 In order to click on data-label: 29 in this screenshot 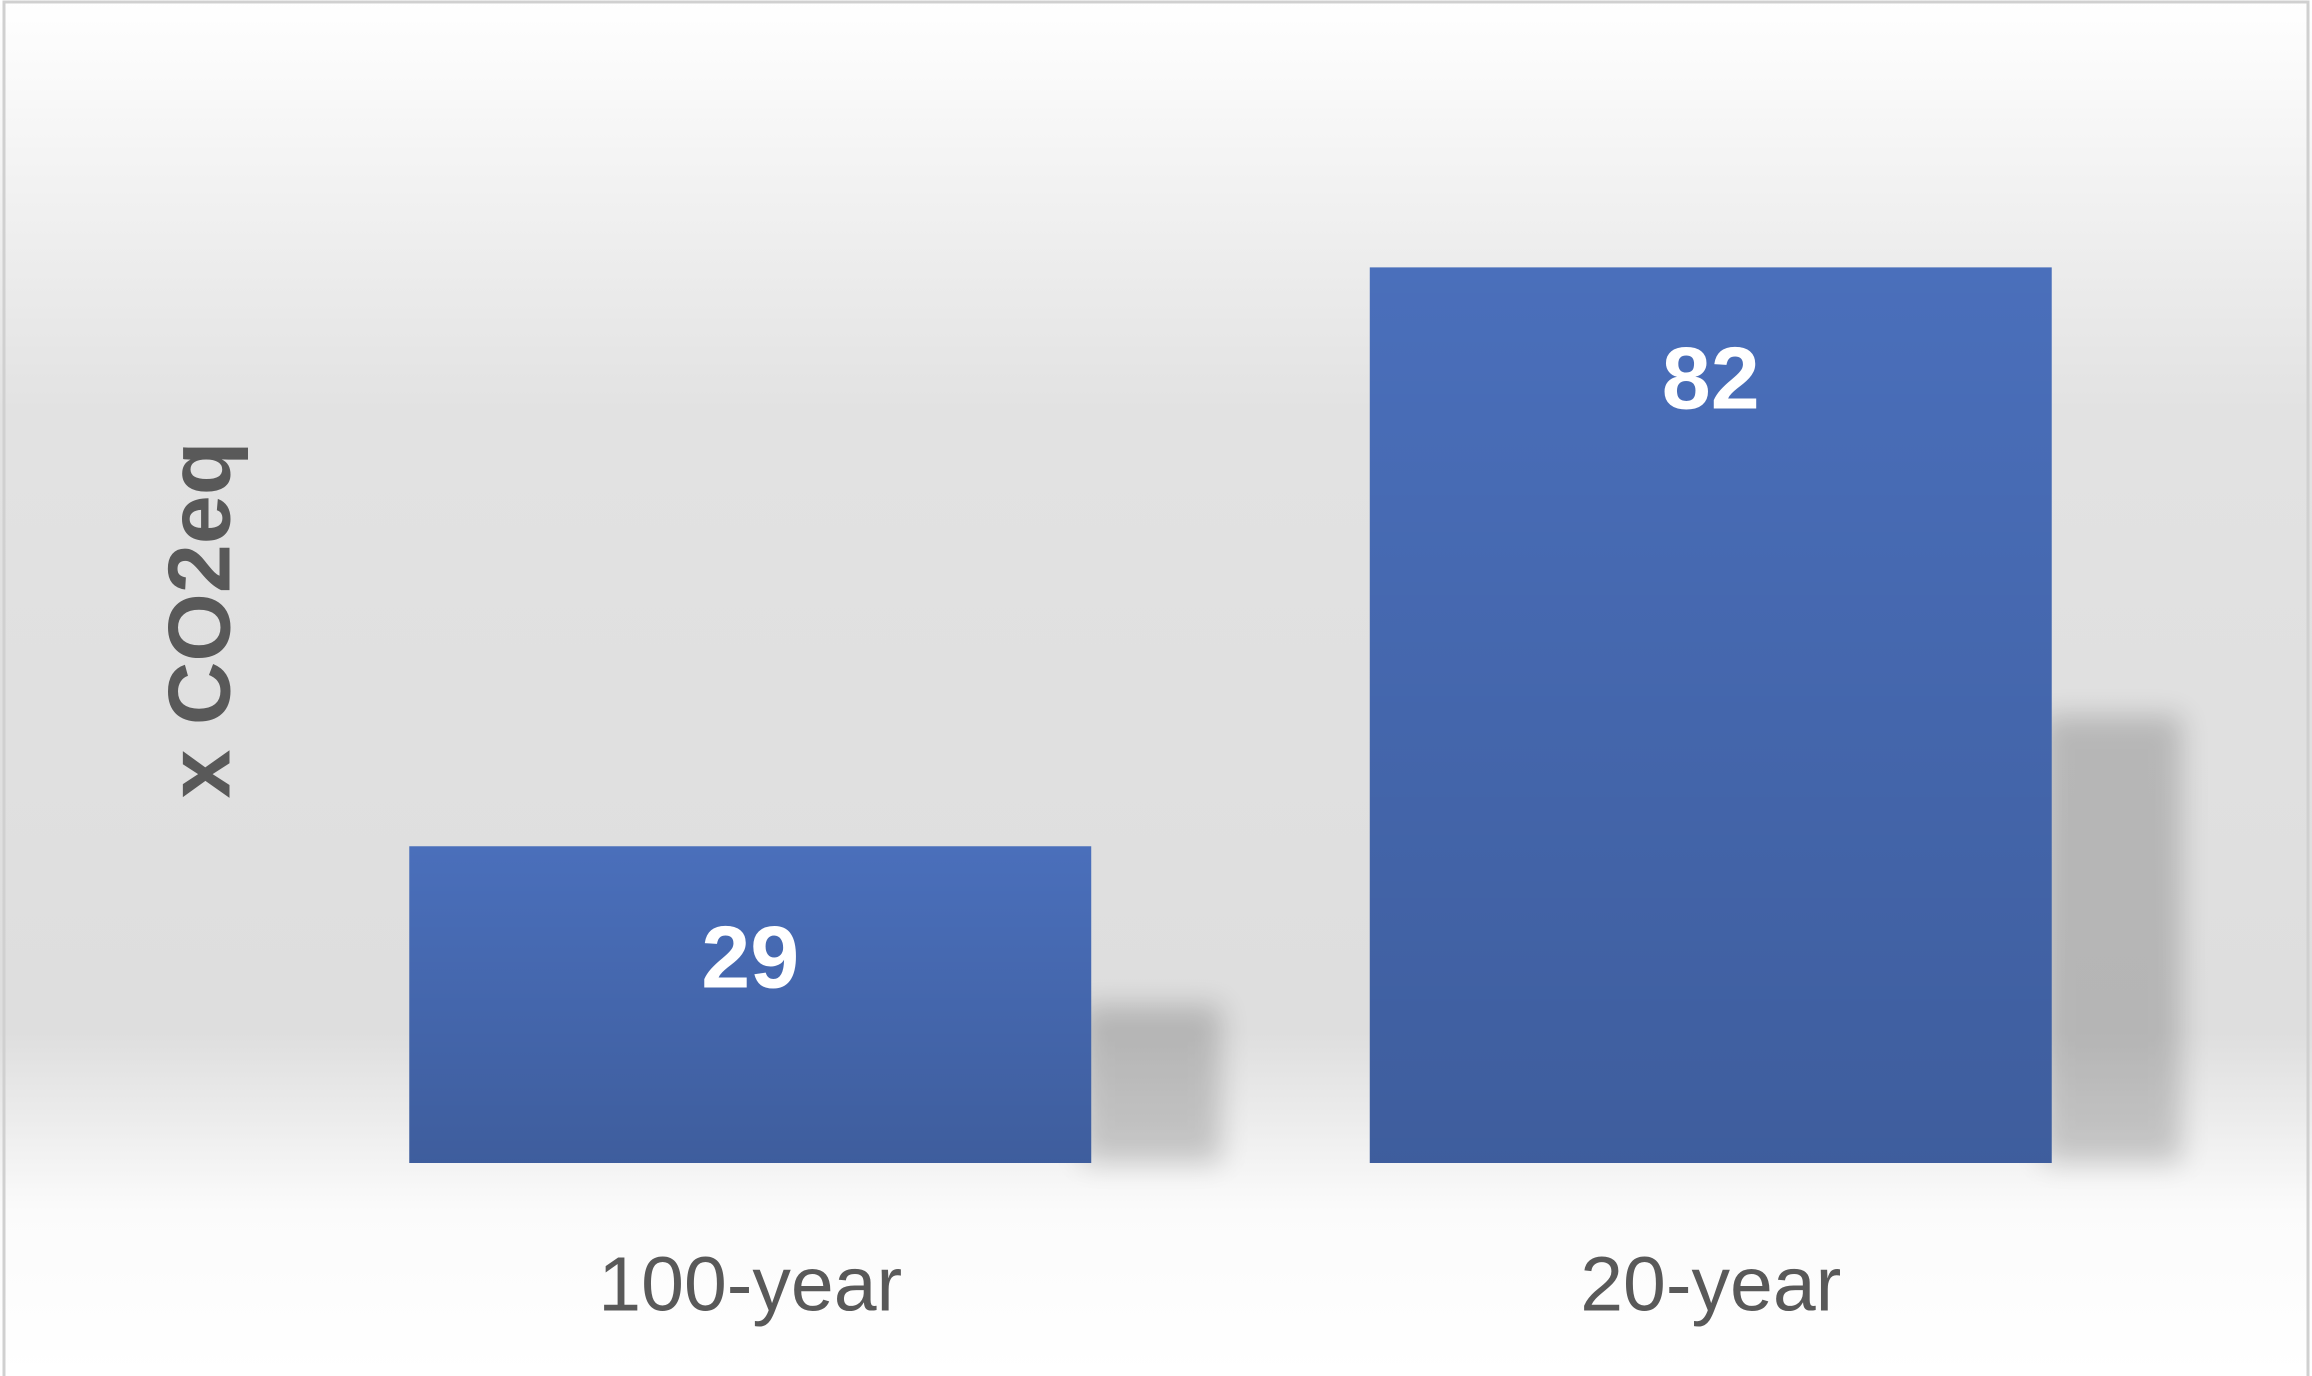, I will do `click(750, 957)`.